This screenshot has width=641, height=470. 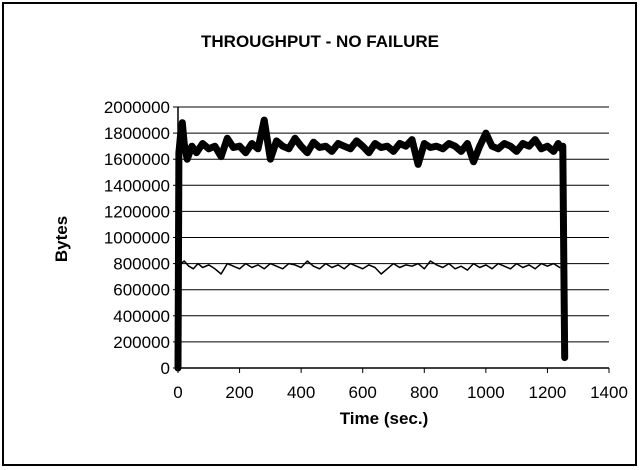 What do you see at coordinates (363, 392) in the screenshot?
I see `x-tick-label: 600` at bounding box center [363, 392].